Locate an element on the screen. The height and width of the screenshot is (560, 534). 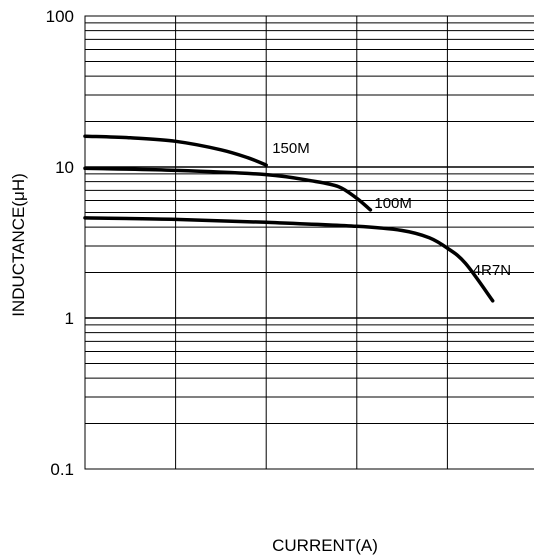
series-label-4R7N: 4R7N is located at coordinates (492, 270).